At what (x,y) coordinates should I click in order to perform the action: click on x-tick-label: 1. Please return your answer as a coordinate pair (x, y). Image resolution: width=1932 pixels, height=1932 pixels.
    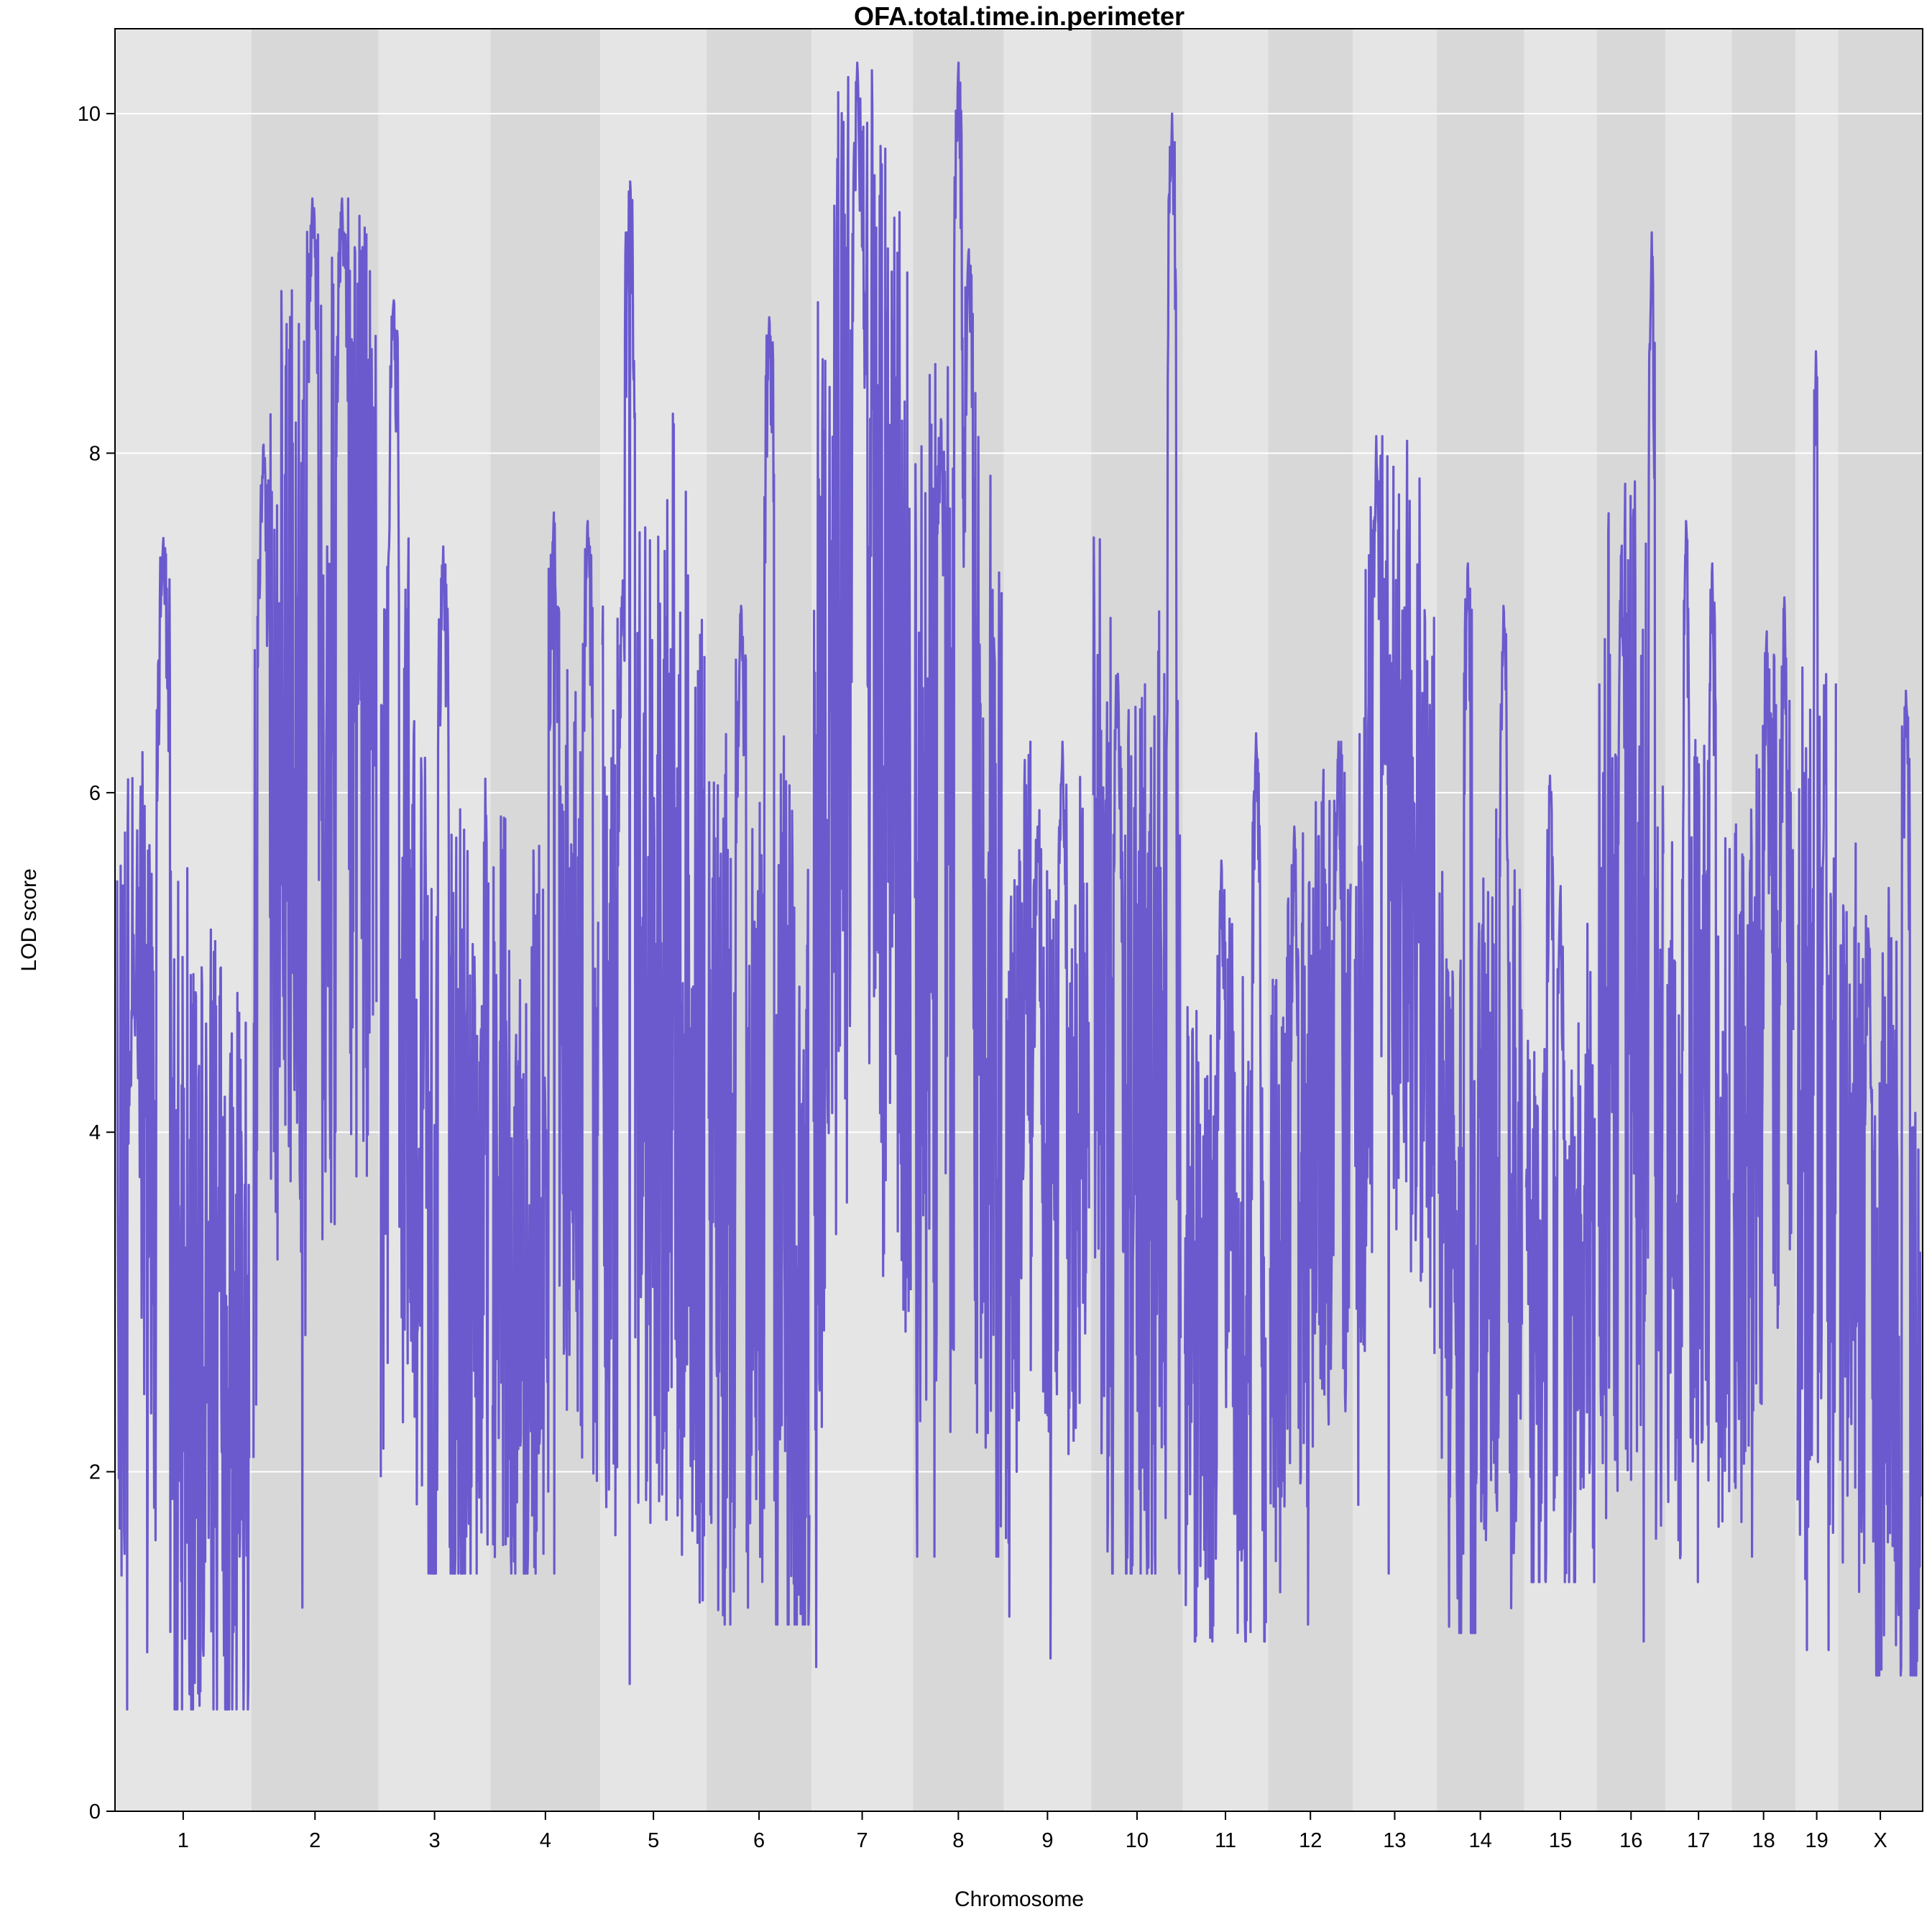
    Looking at the image, I should click on (183, 1840).